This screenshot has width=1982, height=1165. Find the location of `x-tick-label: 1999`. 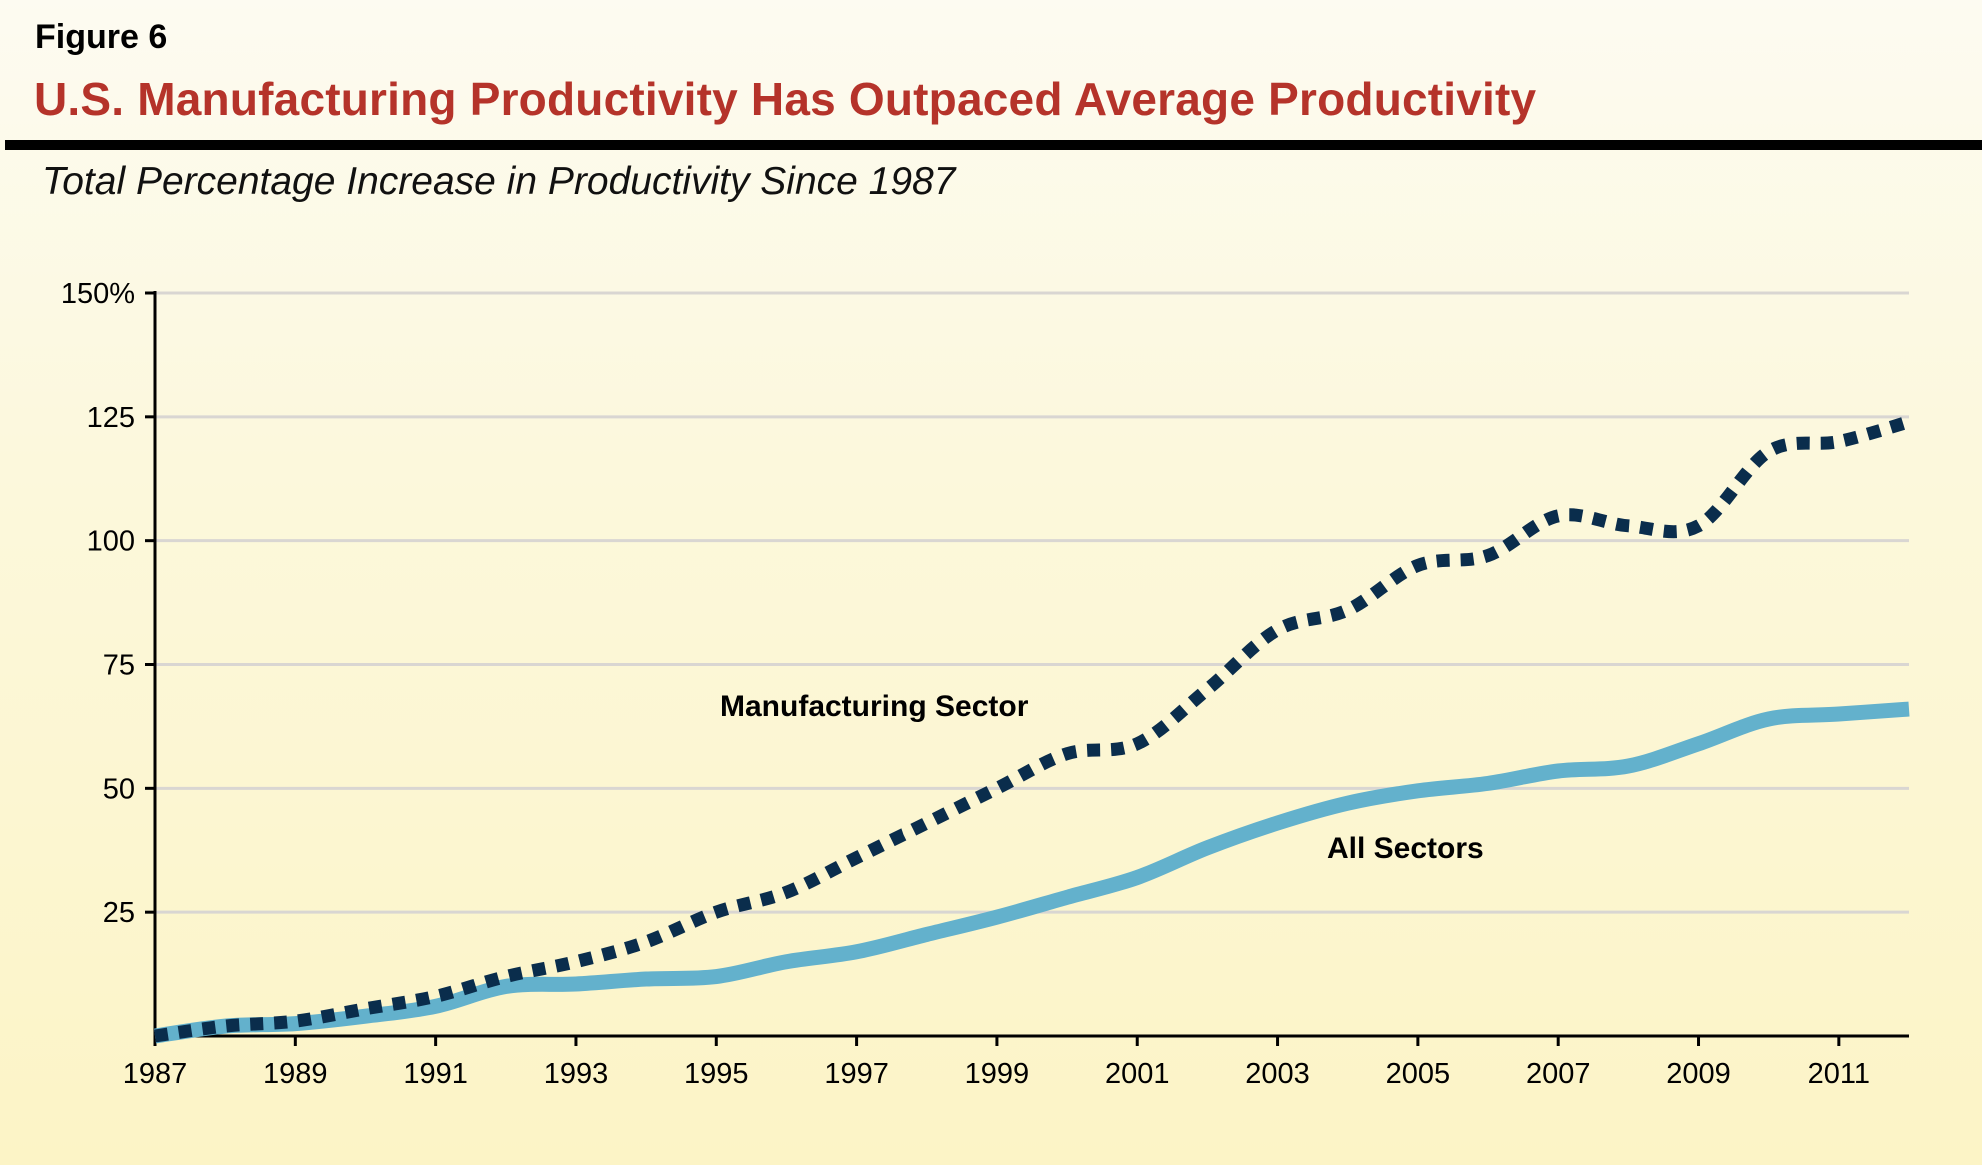

x-tick-label: 1999 is located at coordinates (997, 1074).